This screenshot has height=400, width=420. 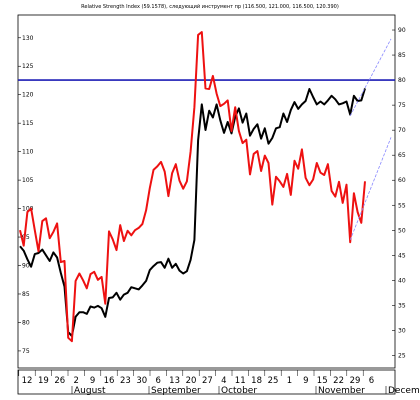 I want to click on left-tick-label: 100, so click(x=28, y=209).